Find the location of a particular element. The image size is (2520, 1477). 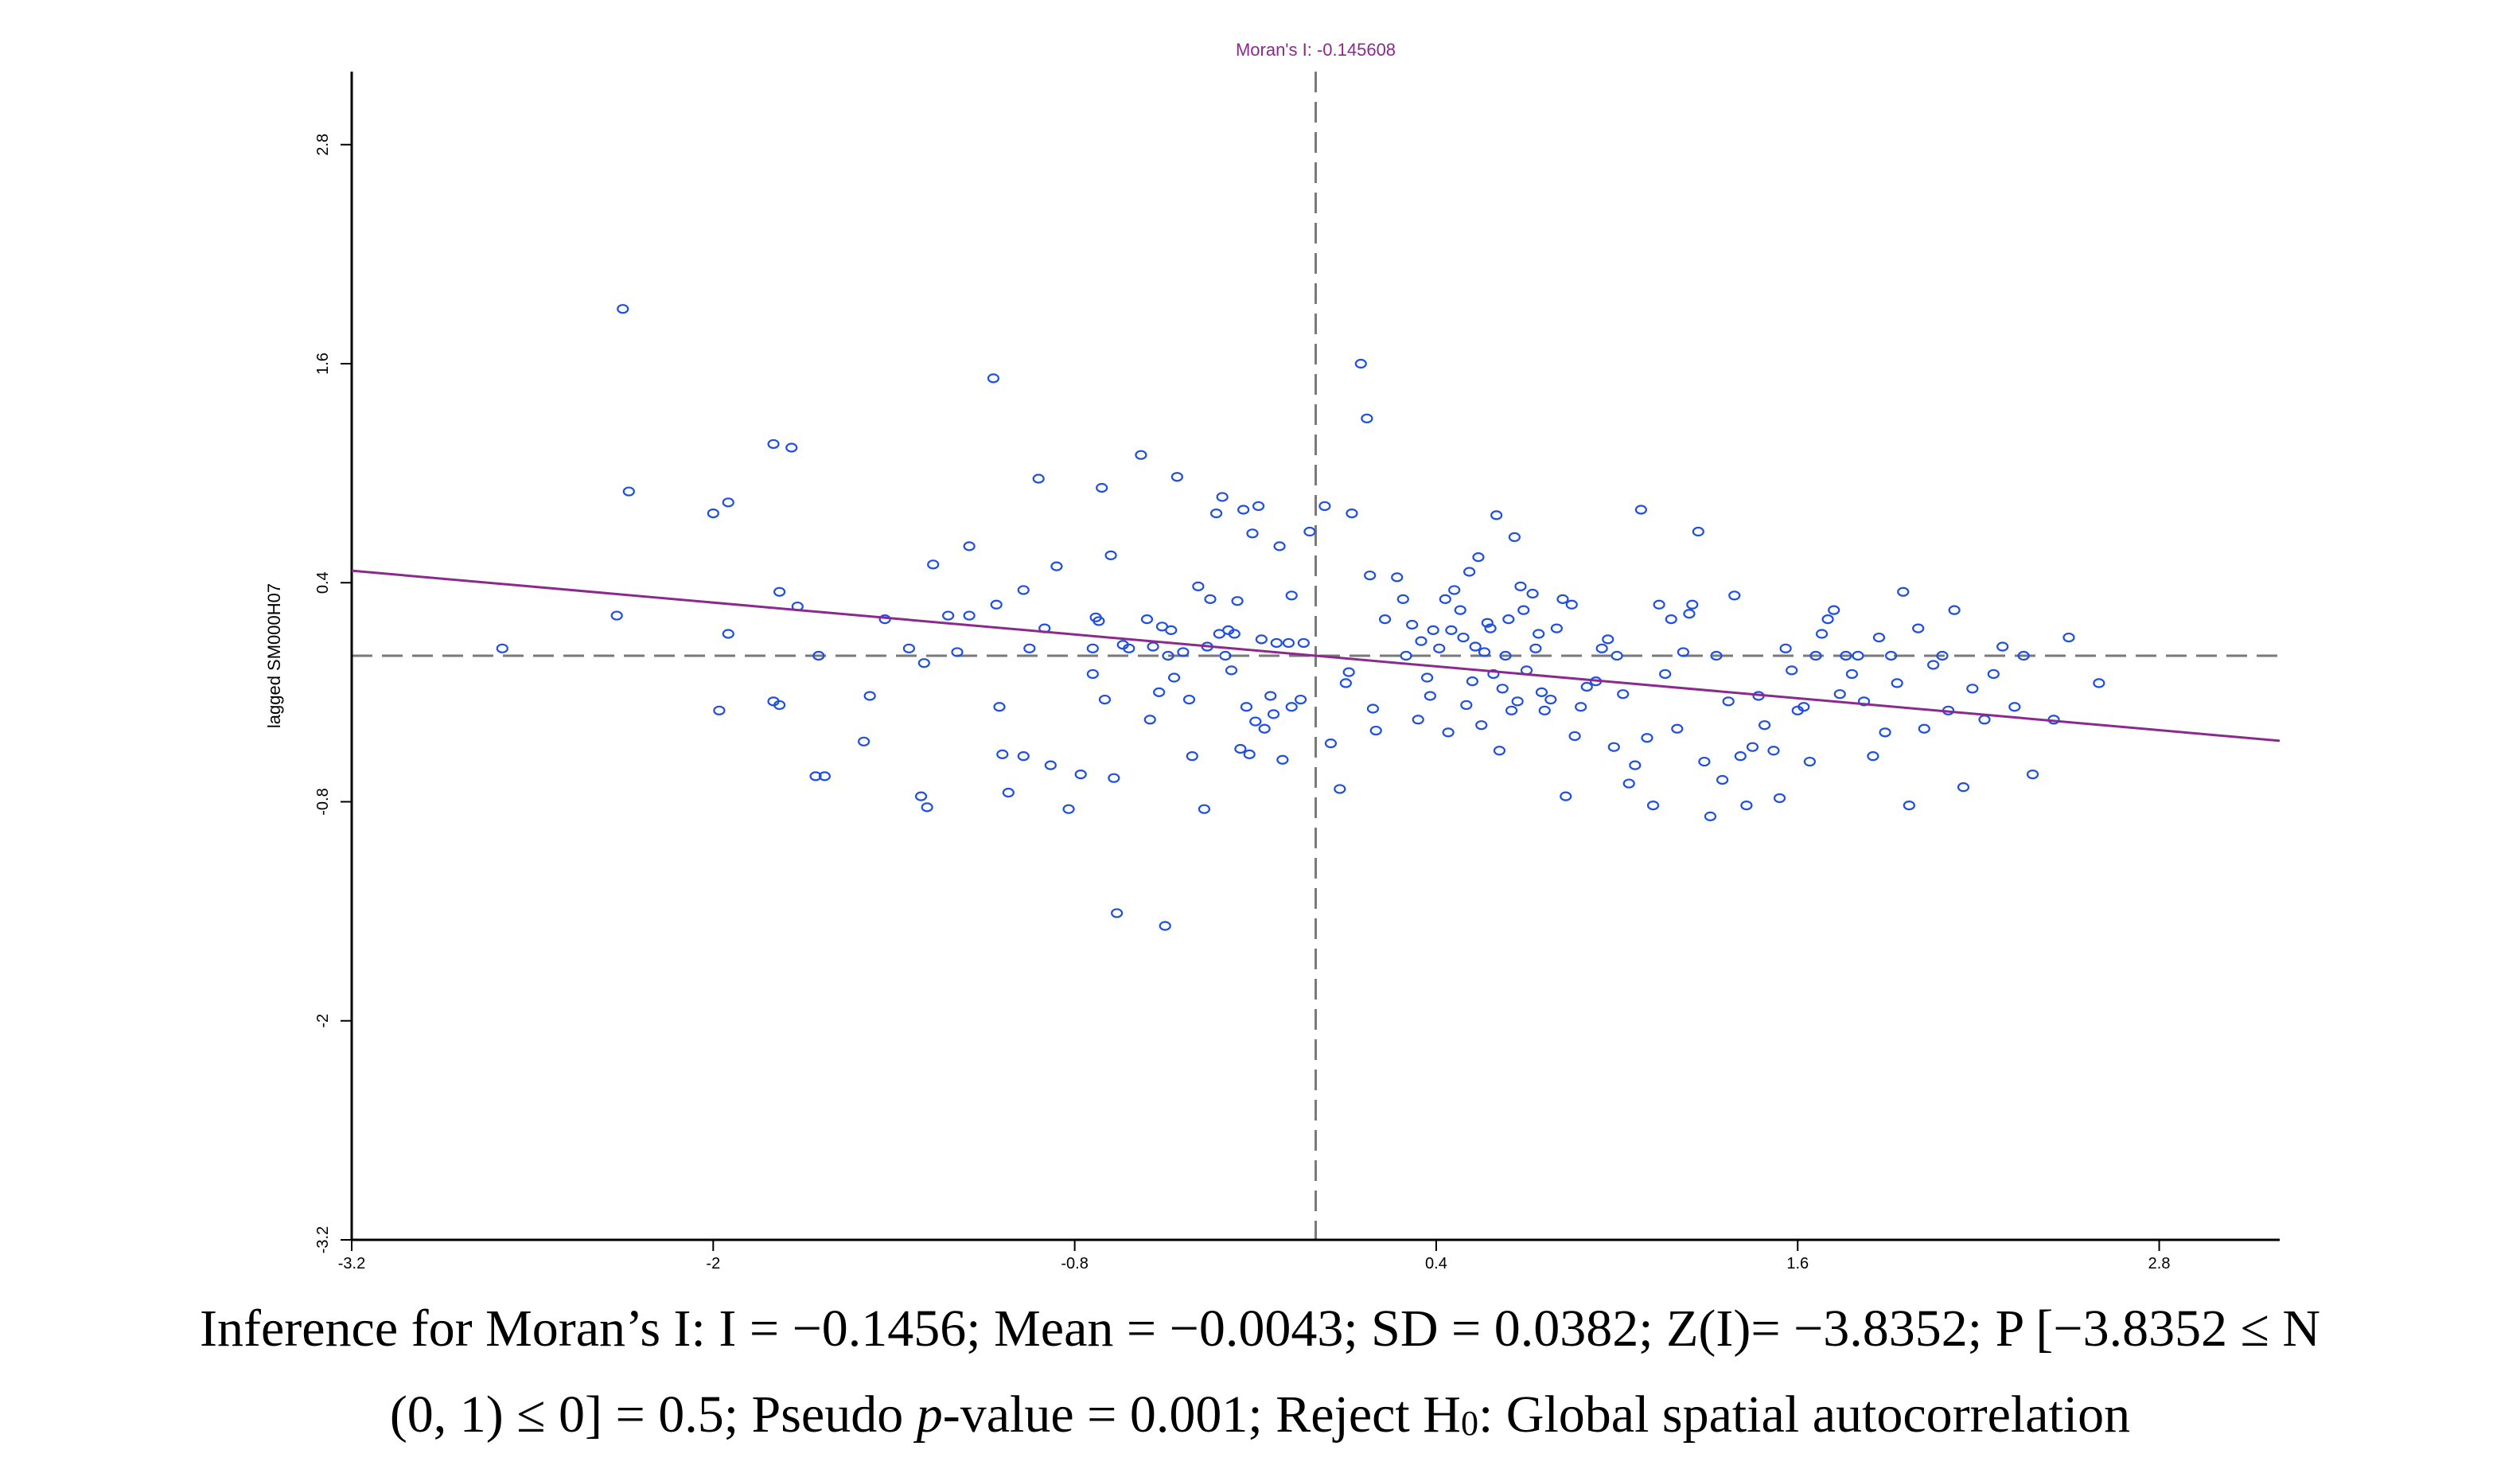

y-tick-label: 2.8 is located at coordinates (323, 145).